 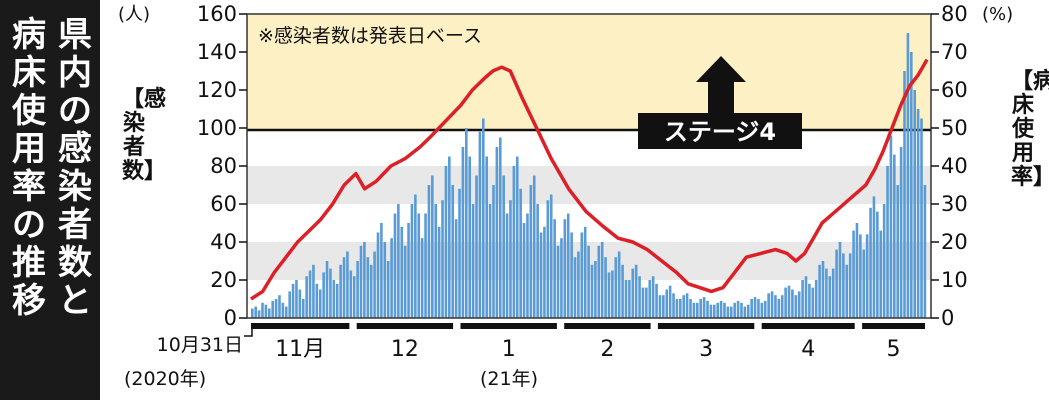 What do you see at coordinates (223, 242) in the screenshot?
I see `left-tick-label: 40` at bounding box center [223, 242].